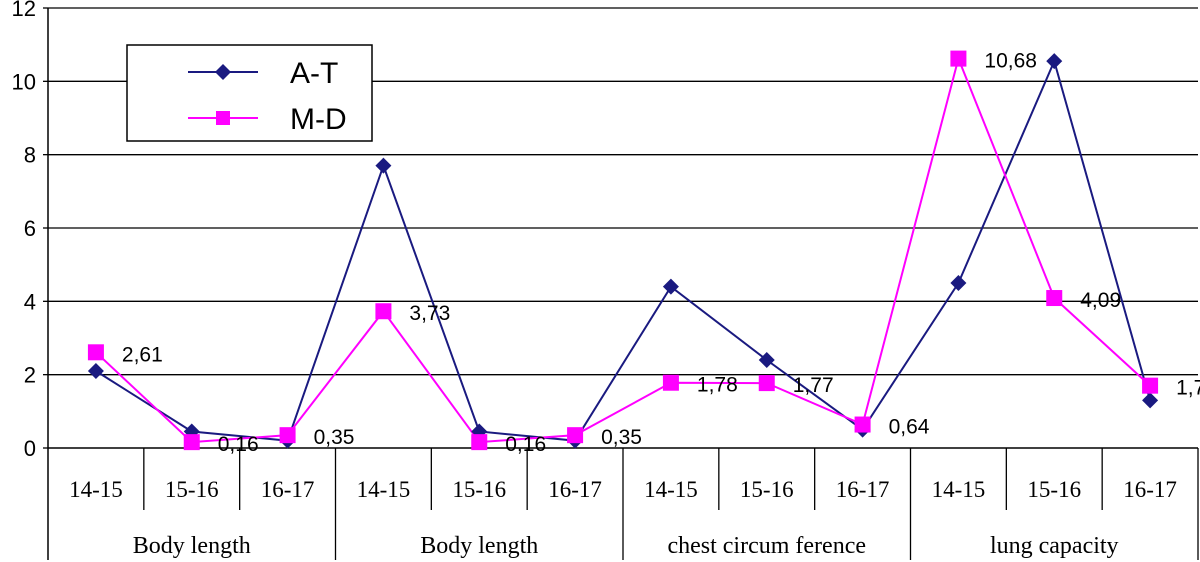 The width and height of the screenshot is (1200, 562). I want to click on legend-label-m-d: M-D, so click(318, 119).